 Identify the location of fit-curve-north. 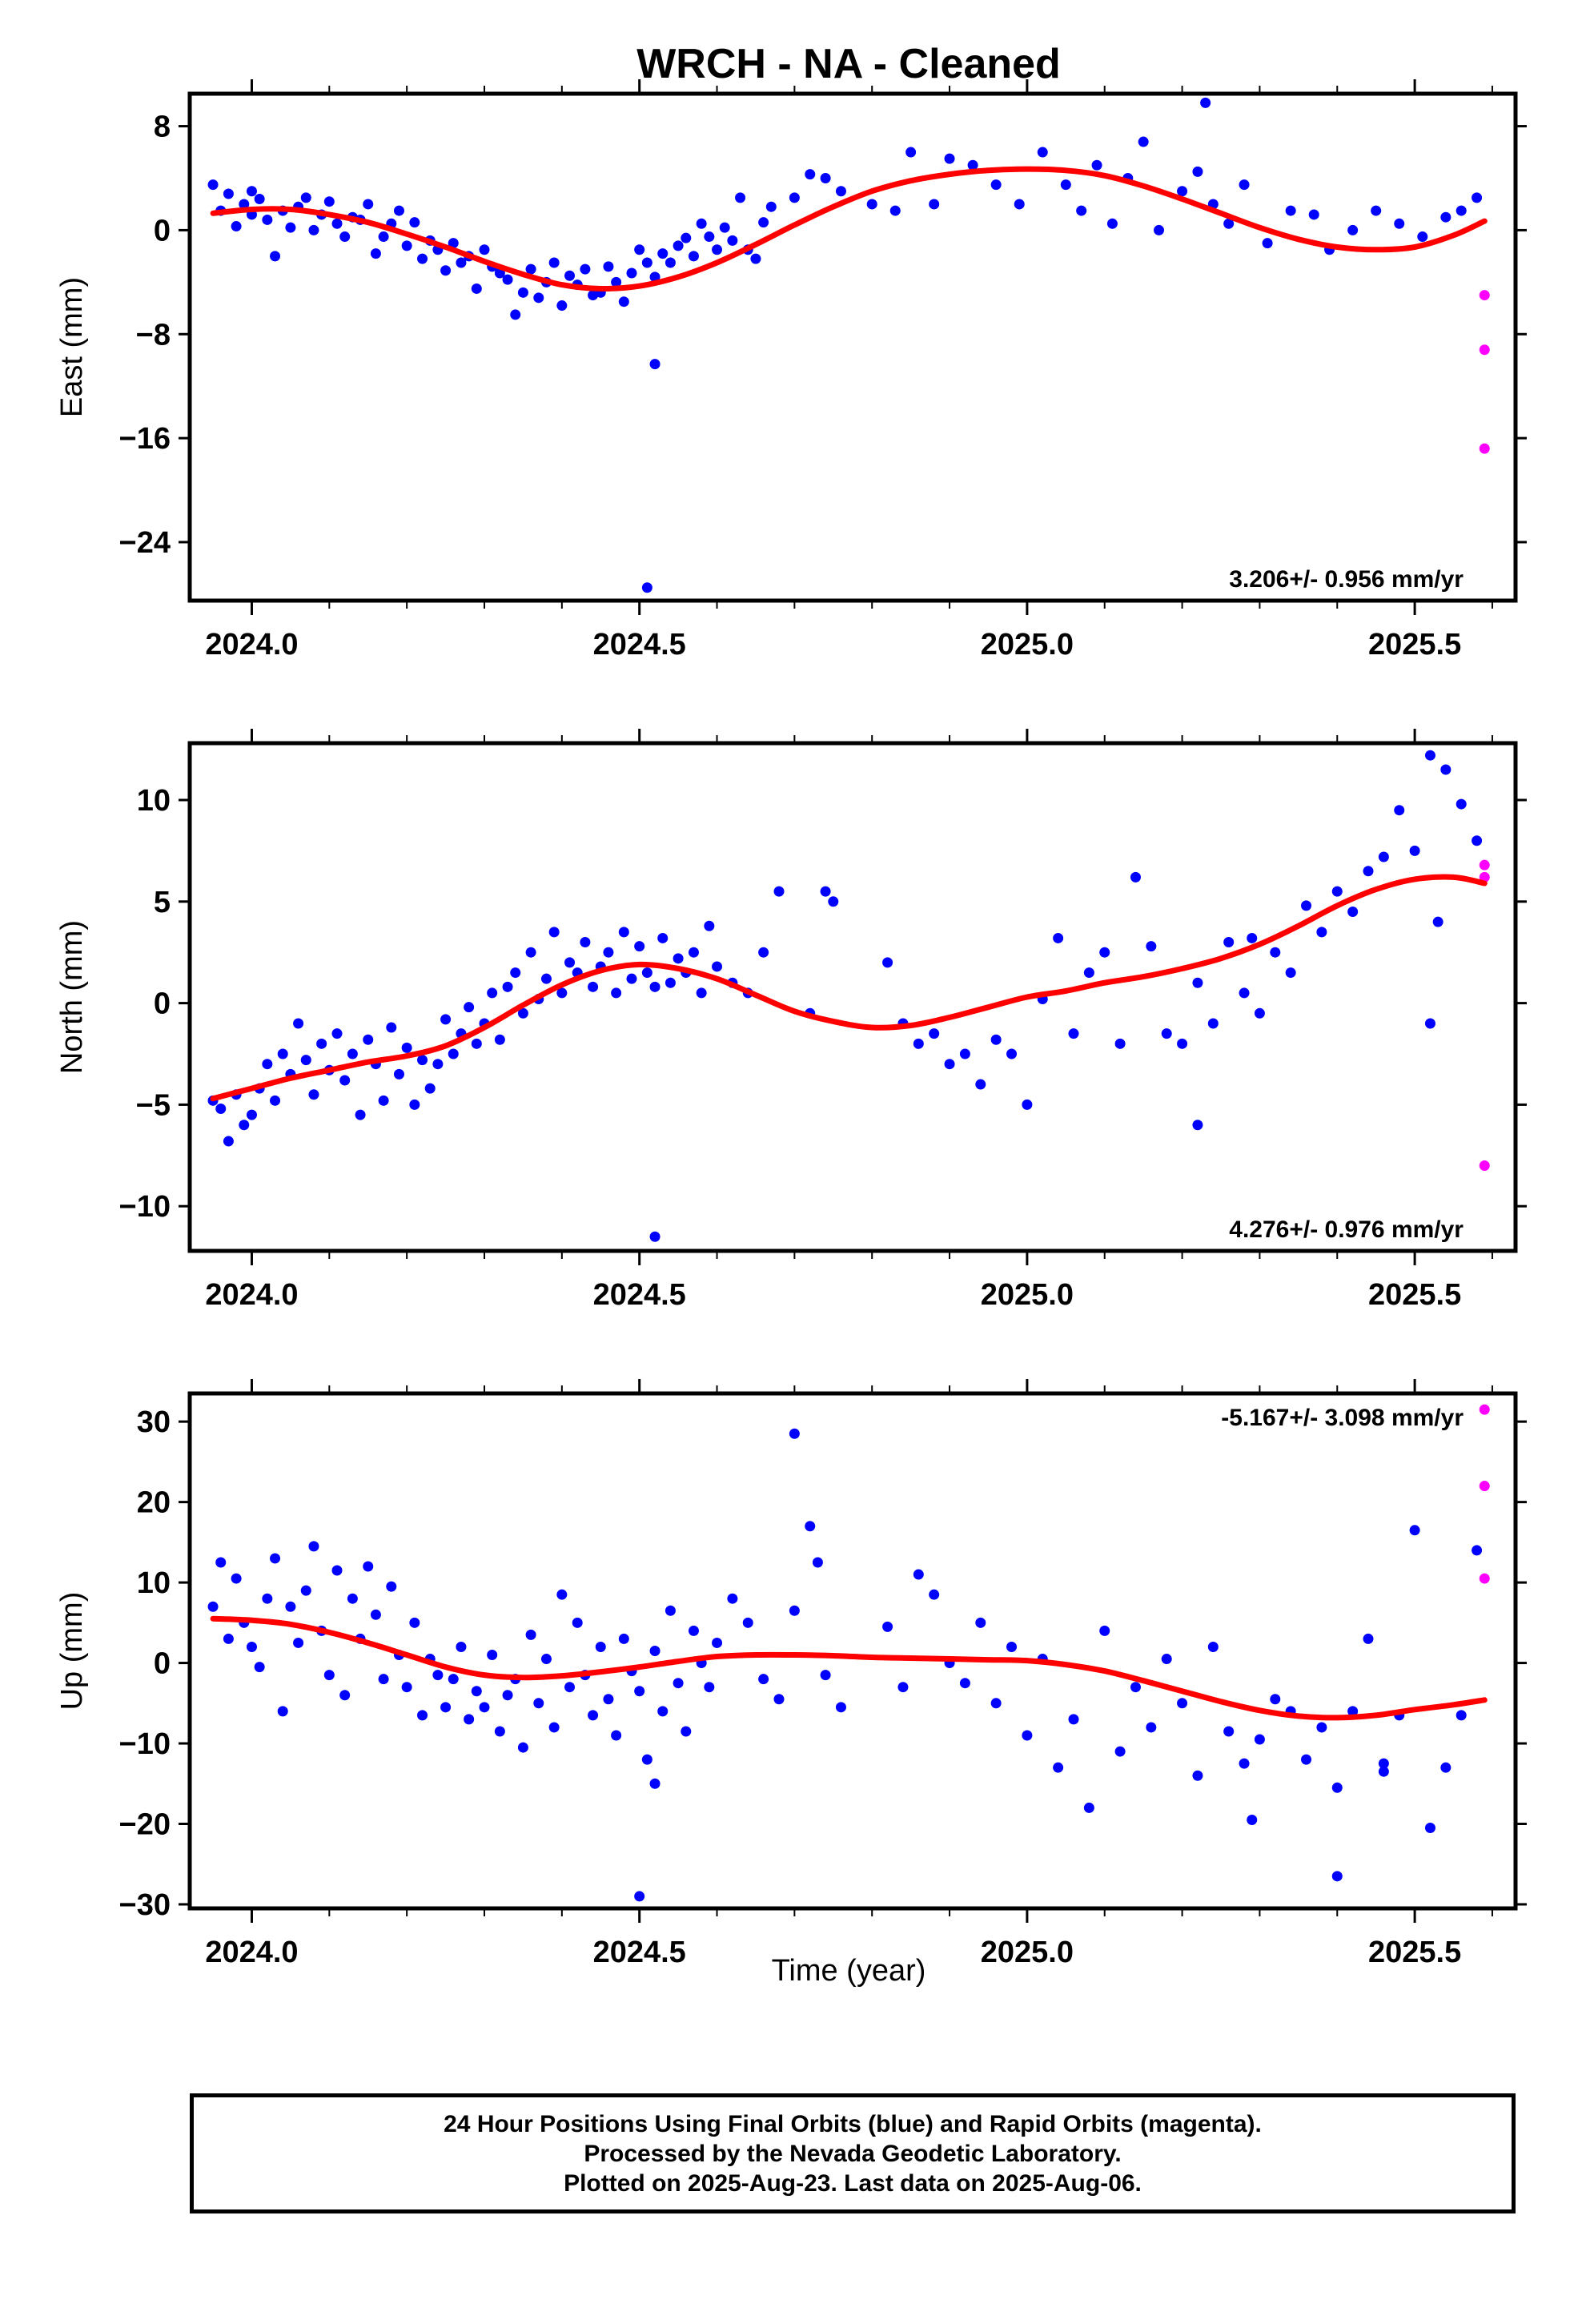
(849, 988).